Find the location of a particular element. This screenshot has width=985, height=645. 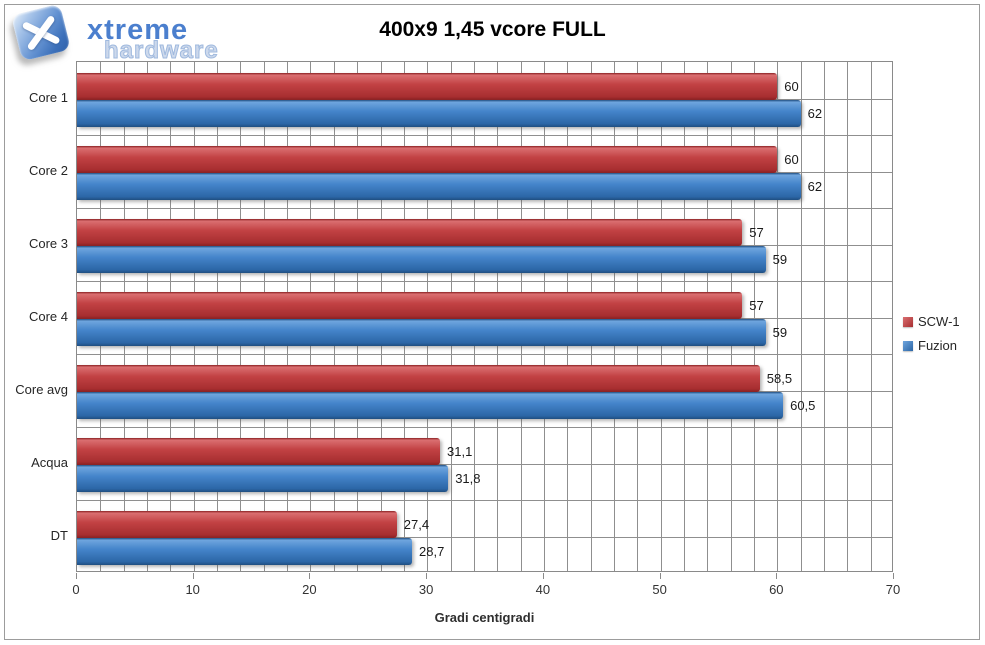

bar-value-label: 31,8 is located at coordinates (468, 478).